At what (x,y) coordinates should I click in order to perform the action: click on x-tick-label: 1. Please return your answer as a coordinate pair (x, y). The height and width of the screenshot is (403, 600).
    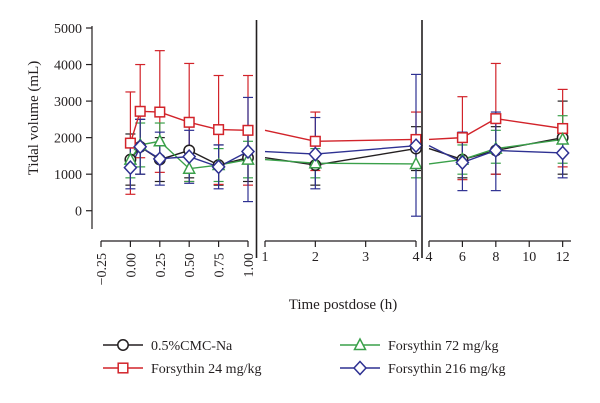
    Looking at the image, I should click on (265, 257).